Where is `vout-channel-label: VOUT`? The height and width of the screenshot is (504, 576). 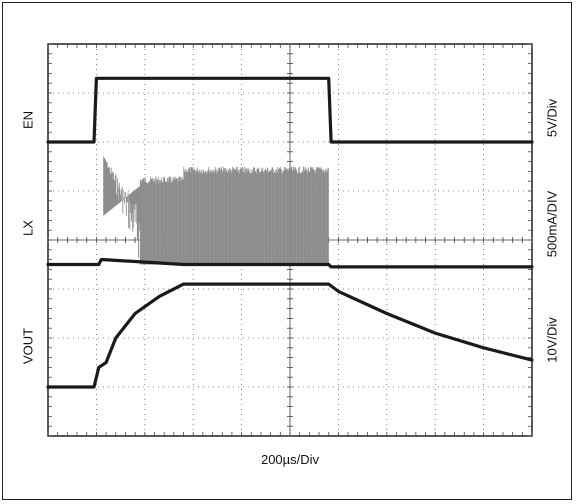 vout-channel-label: VOUT is located at coordinates (28, 346).